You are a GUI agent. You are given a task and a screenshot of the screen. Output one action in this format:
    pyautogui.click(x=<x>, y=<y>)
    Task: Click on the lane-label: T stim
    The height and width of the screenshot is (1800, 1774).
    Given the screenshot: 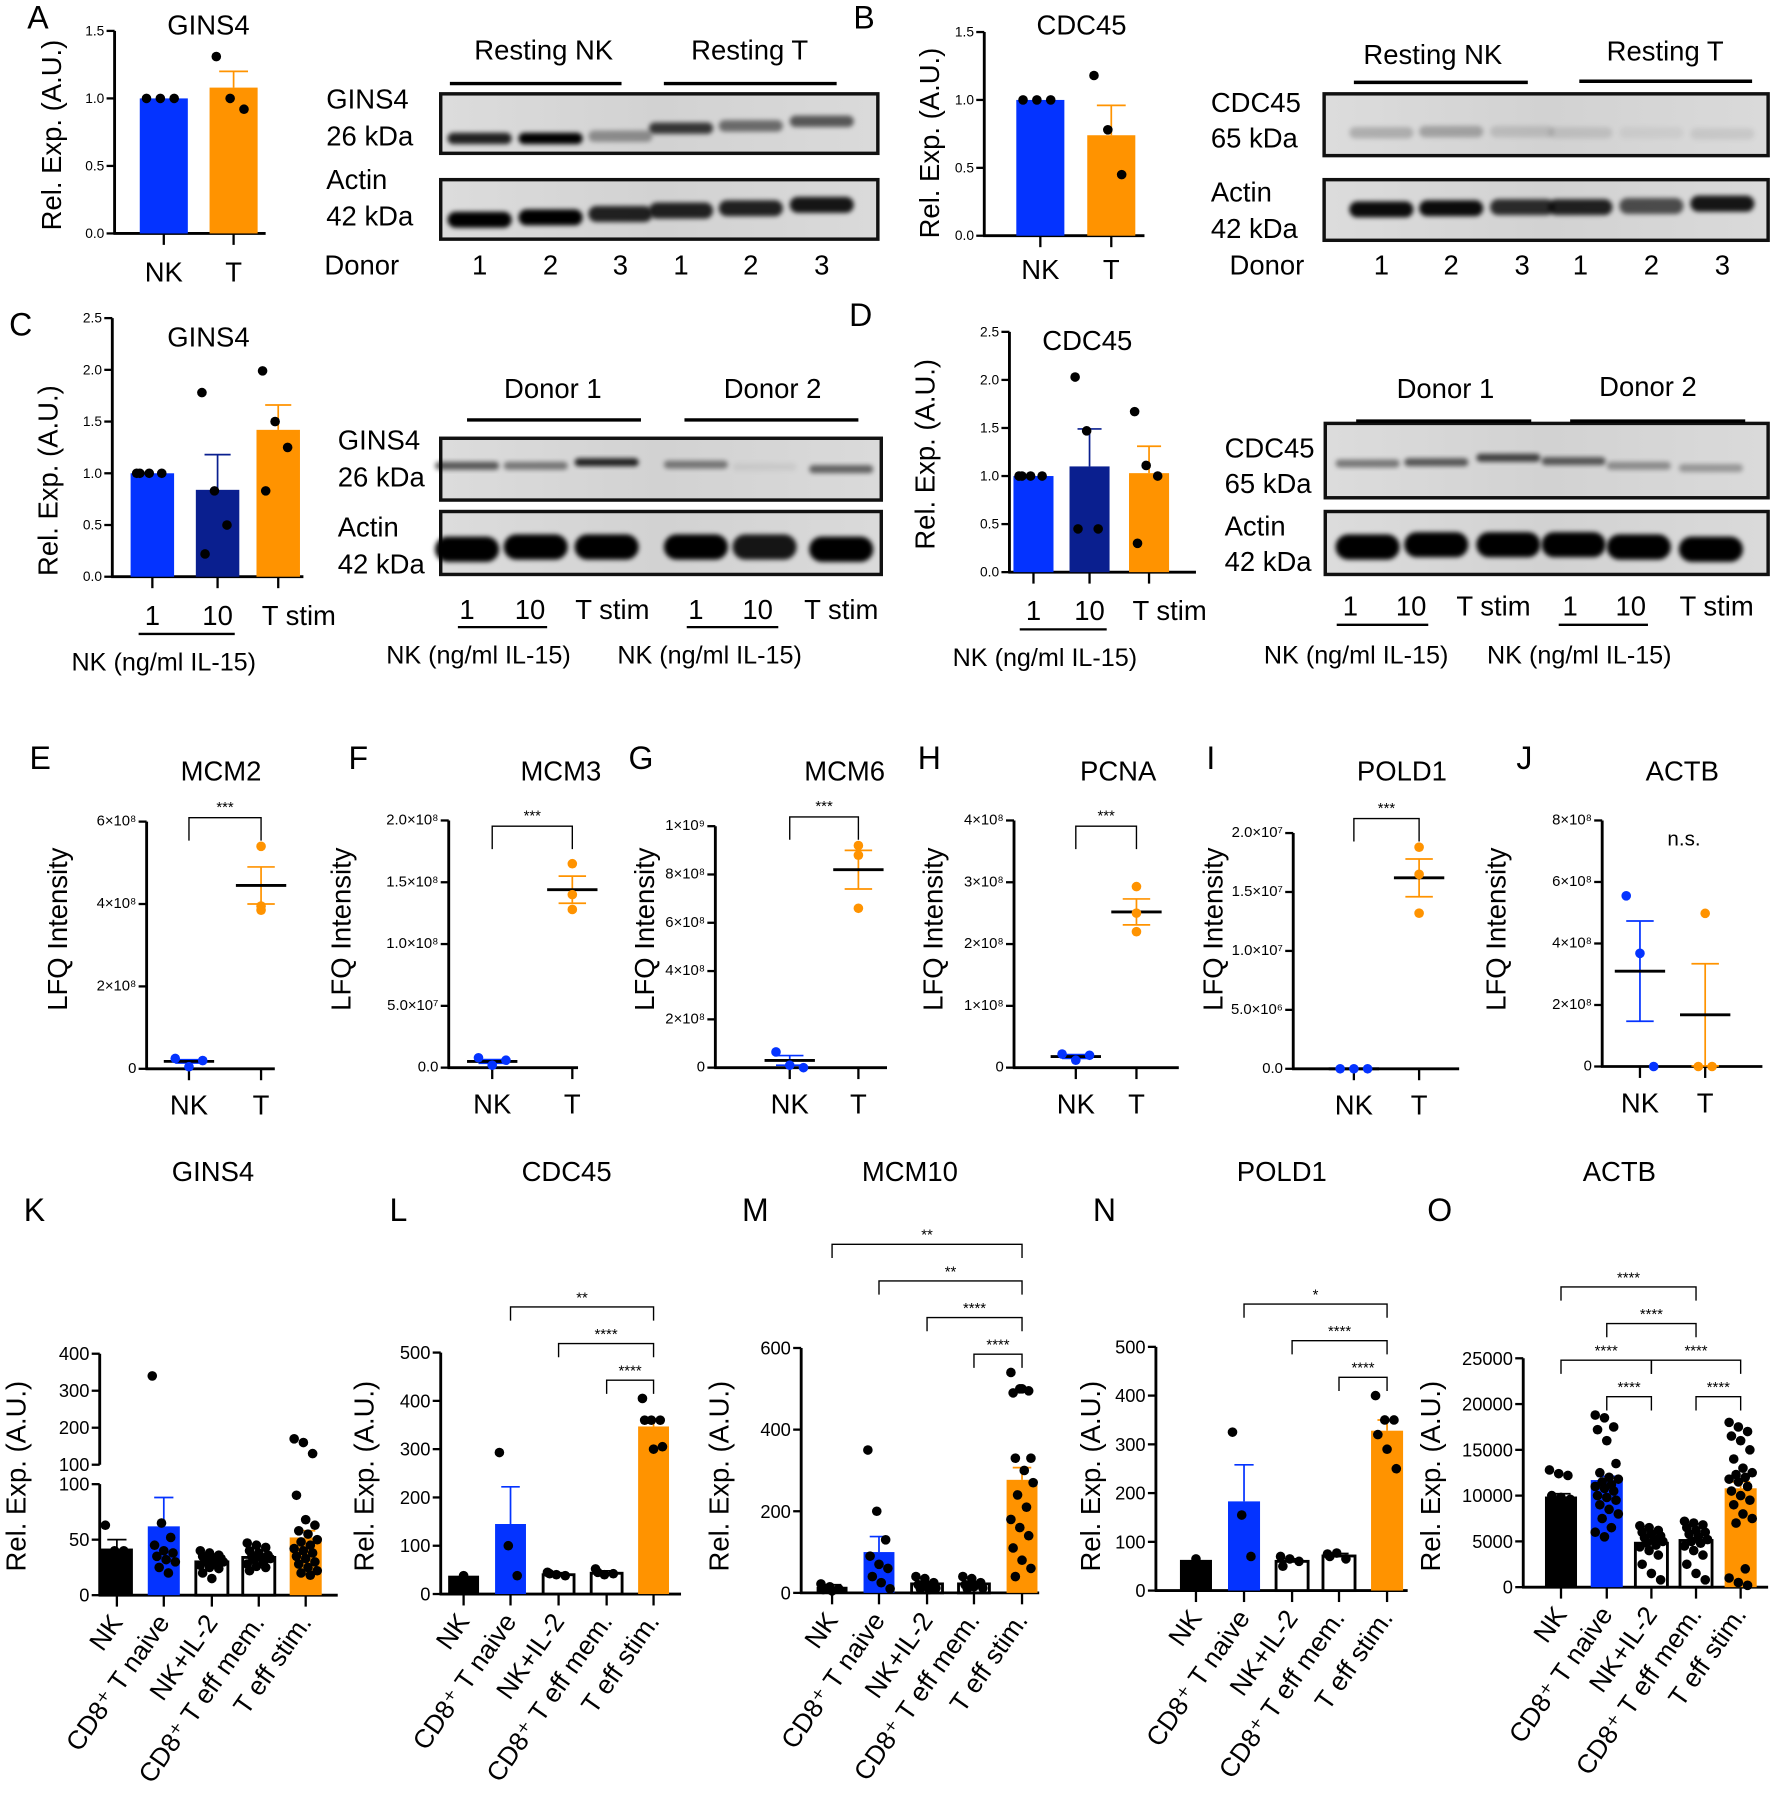 What is the action you would take?
    pyautogui.click(x=1493, y=606)
    